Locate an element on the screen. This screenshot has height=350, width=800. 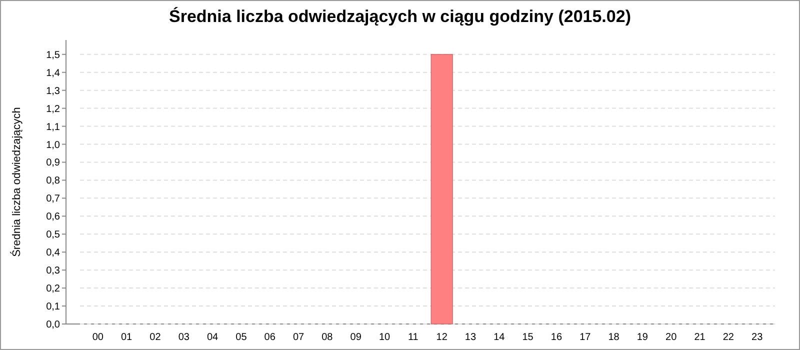
x-tick-label: 02 is located at coordinates (156, 337).